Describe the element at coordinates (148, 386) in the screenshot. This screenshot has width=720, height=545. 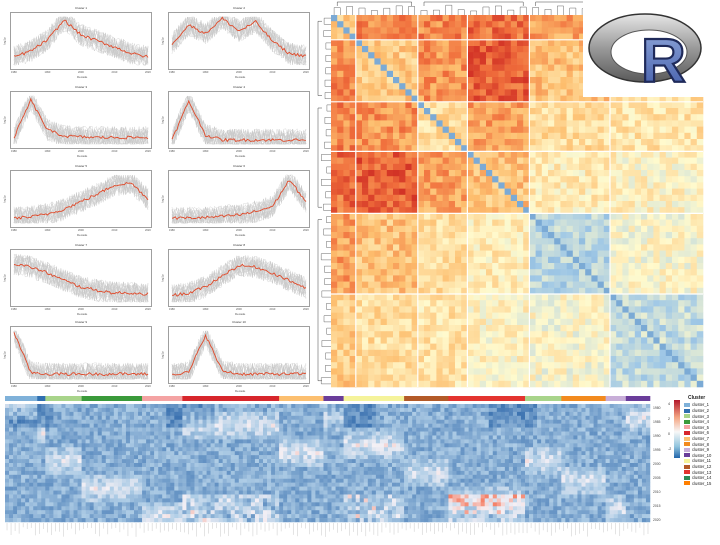
I see `x-tick: 2020` at that location.